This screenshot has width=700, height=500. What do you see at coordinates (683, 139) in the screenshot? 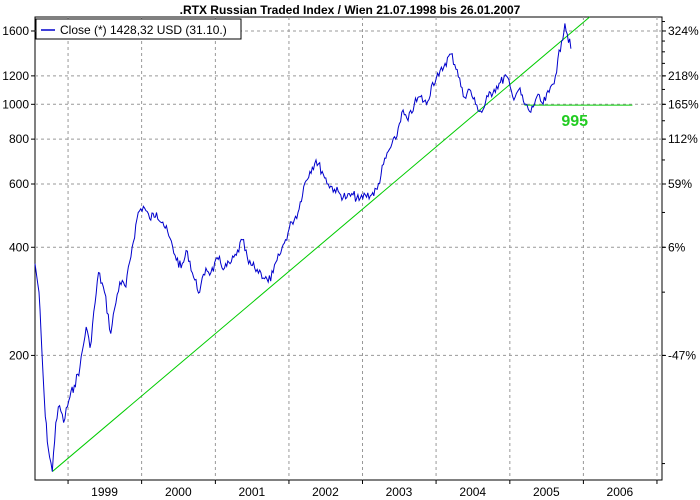
I see `y-tick-label-right: 112%` at bounding box center [683, 139].